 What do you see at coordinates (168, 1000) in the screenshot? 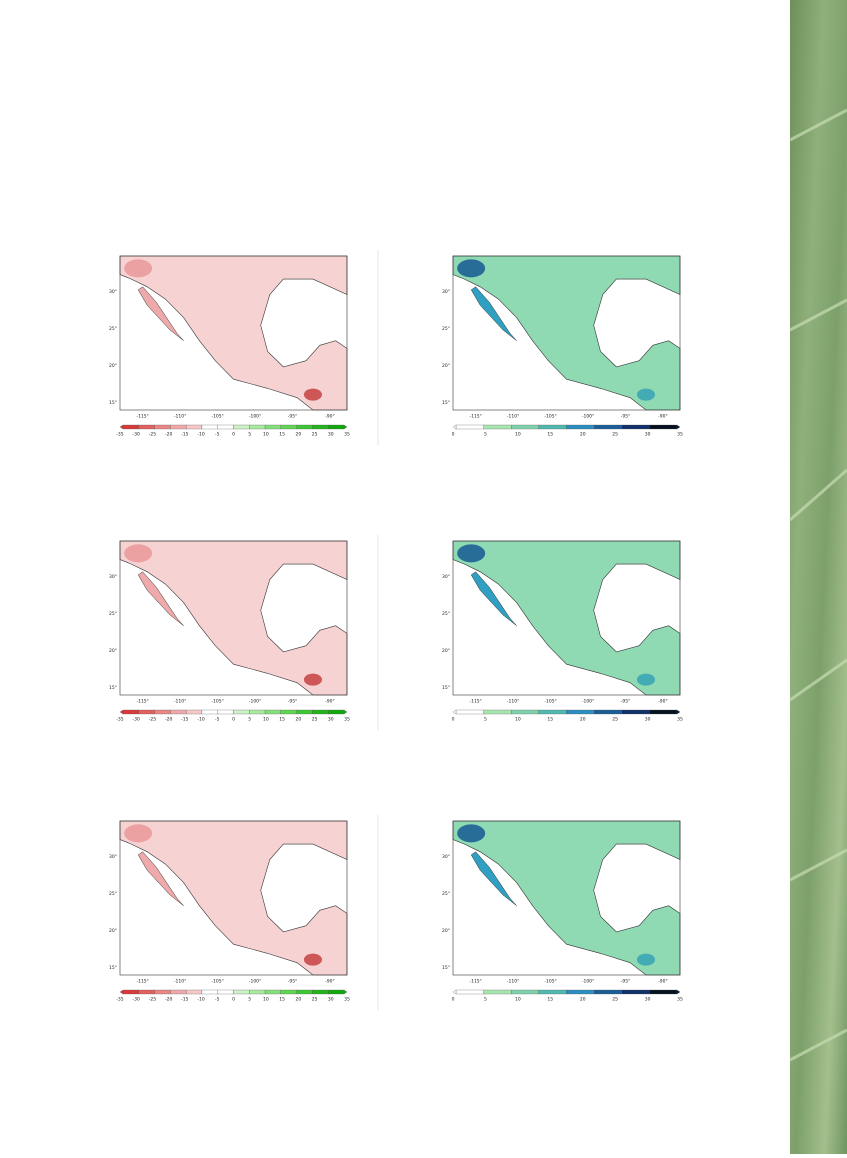
I see `colorbar-label: -20` at bounding box center [168, 1000].